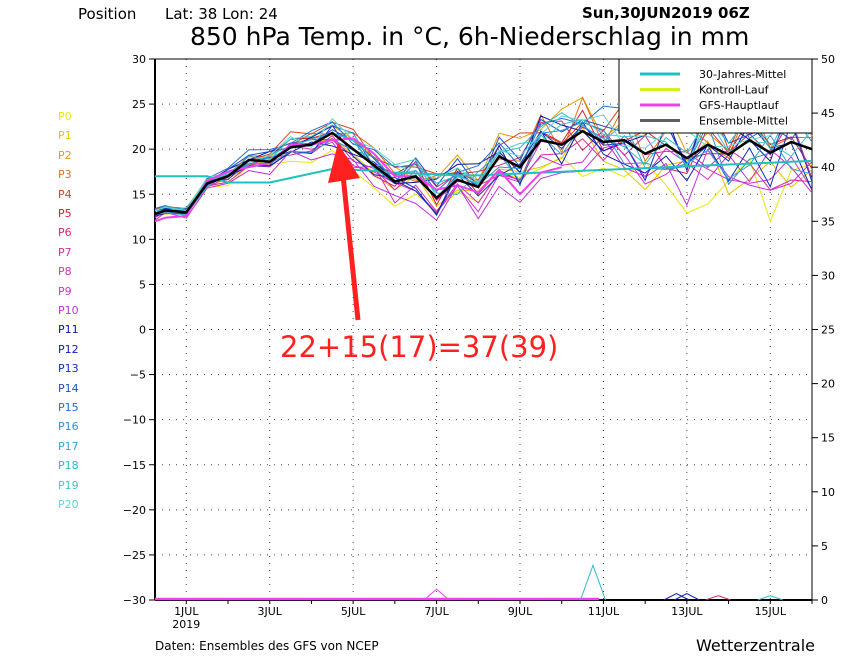 This screenshot has height=657, width=850. I want to click on lat-lon: Lat: 38 Lon: 24, so click(221, 14).